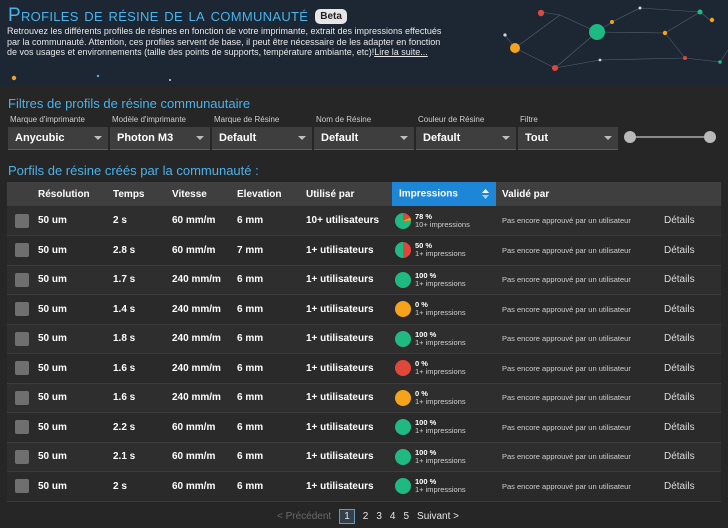 This screenshot has height=528, width=728. I want to click on filter-label: Couleur de Résine, so click(451, 119).